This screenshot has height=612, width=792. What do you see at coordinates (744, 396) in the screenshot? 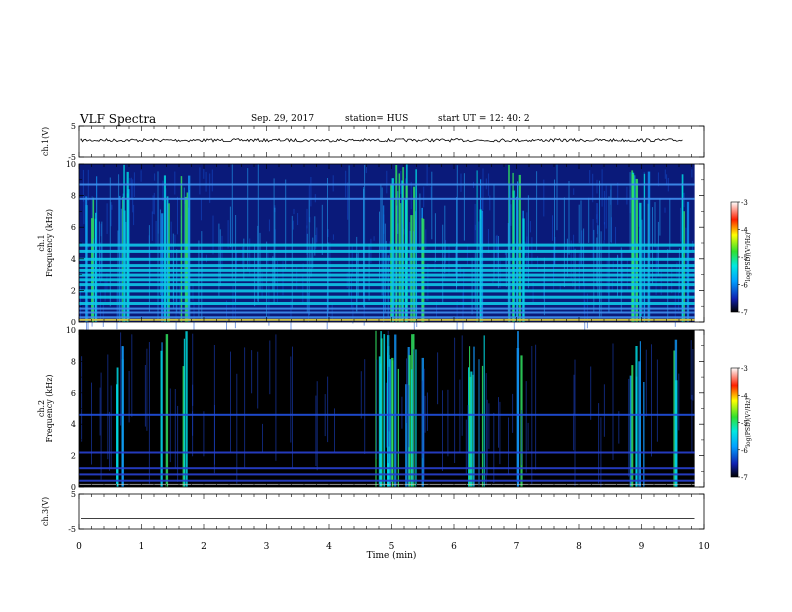
I see `colorbar-tick-label: -4` at bounding box center [744, 396].